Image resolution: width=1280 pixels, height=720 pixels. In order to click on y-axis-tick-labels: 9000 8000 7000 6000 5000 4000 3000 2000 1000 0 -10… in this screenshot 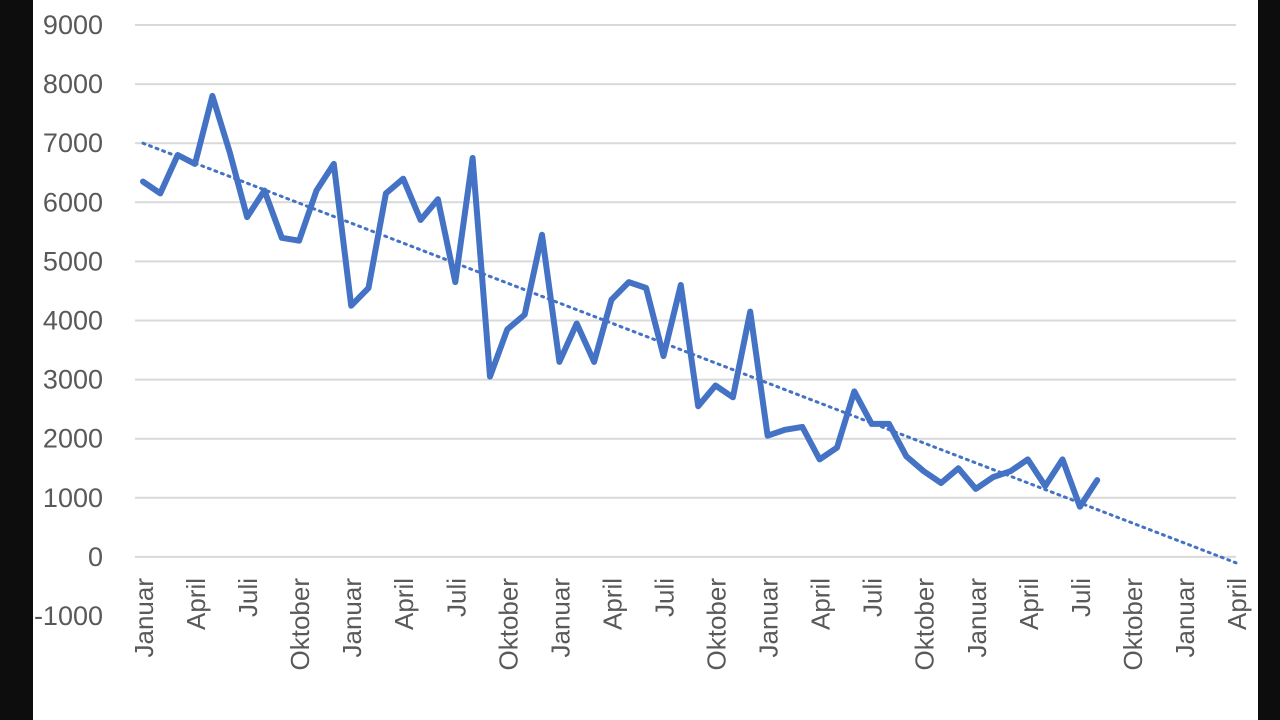, I will do `click(68, 320)`.